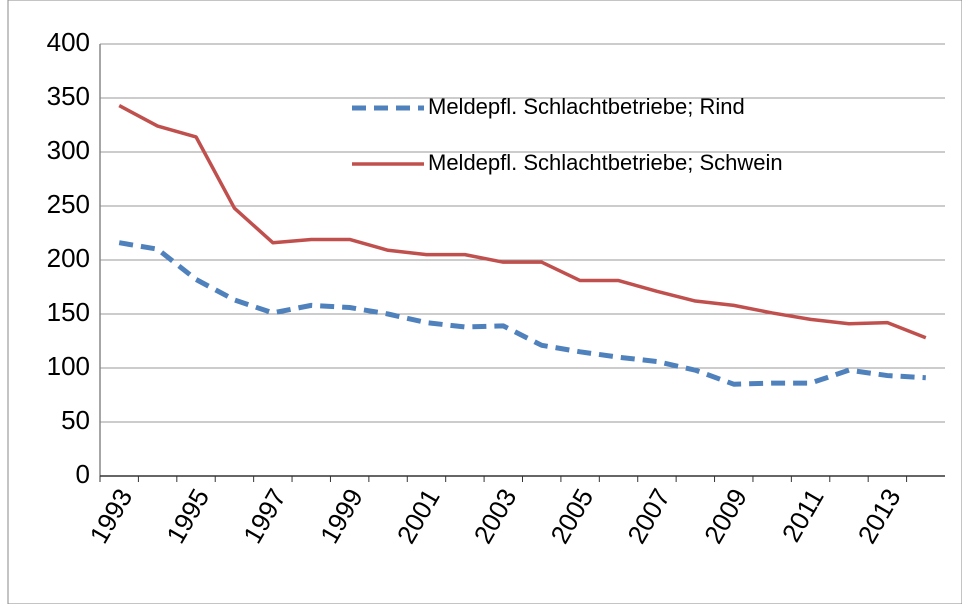 Image resolution: width=962 pixels, height=604 pixels. Describe the element at coordinates (187, 515) in the screenshot. I see `x-tick-label: 1995` at that location.